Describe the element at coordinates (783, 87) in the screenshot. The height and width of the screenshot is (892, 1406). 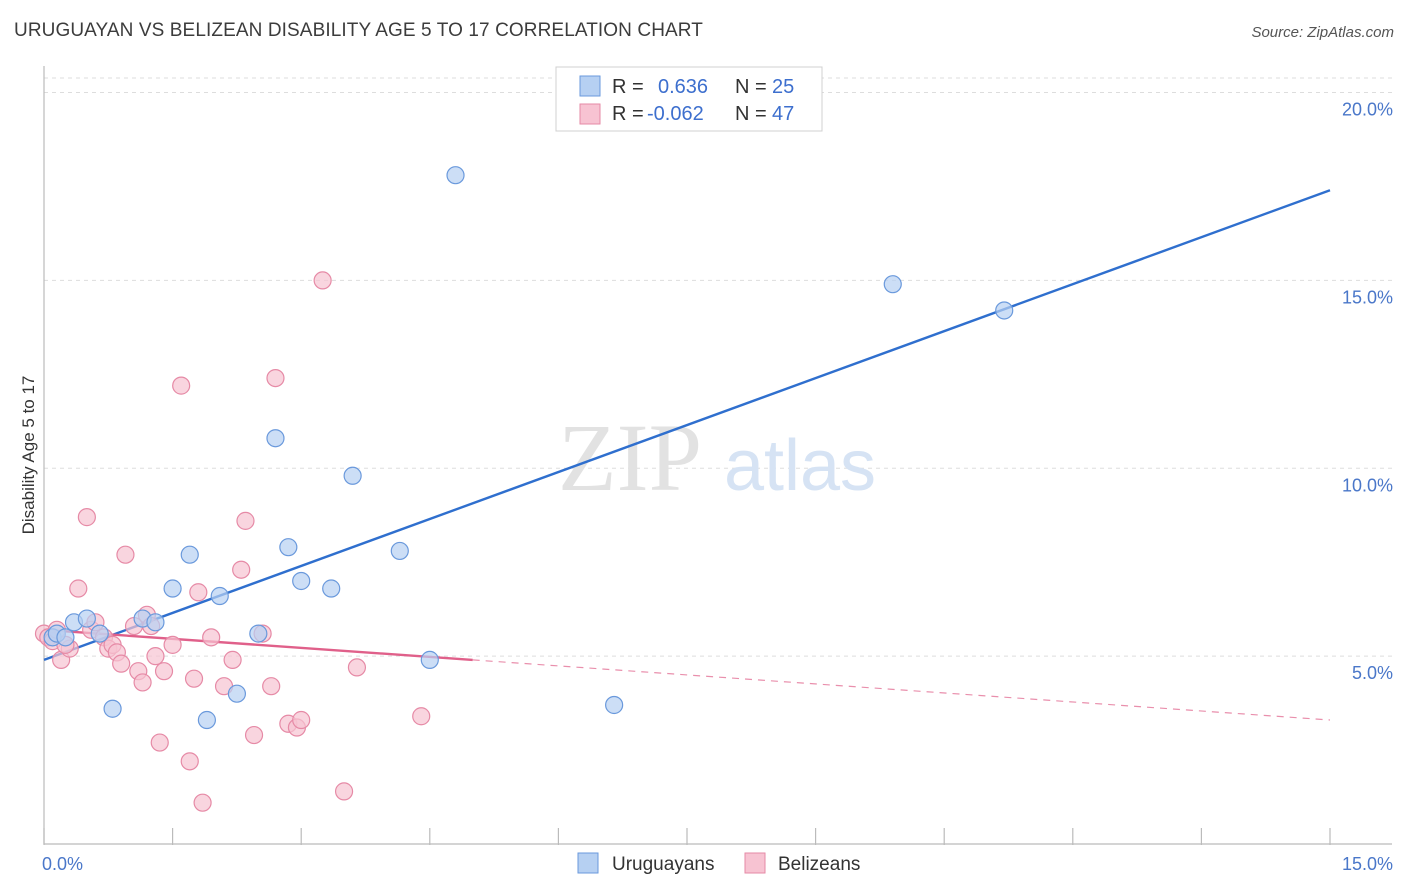
I see `legend-n-value-0: 25` at that location.